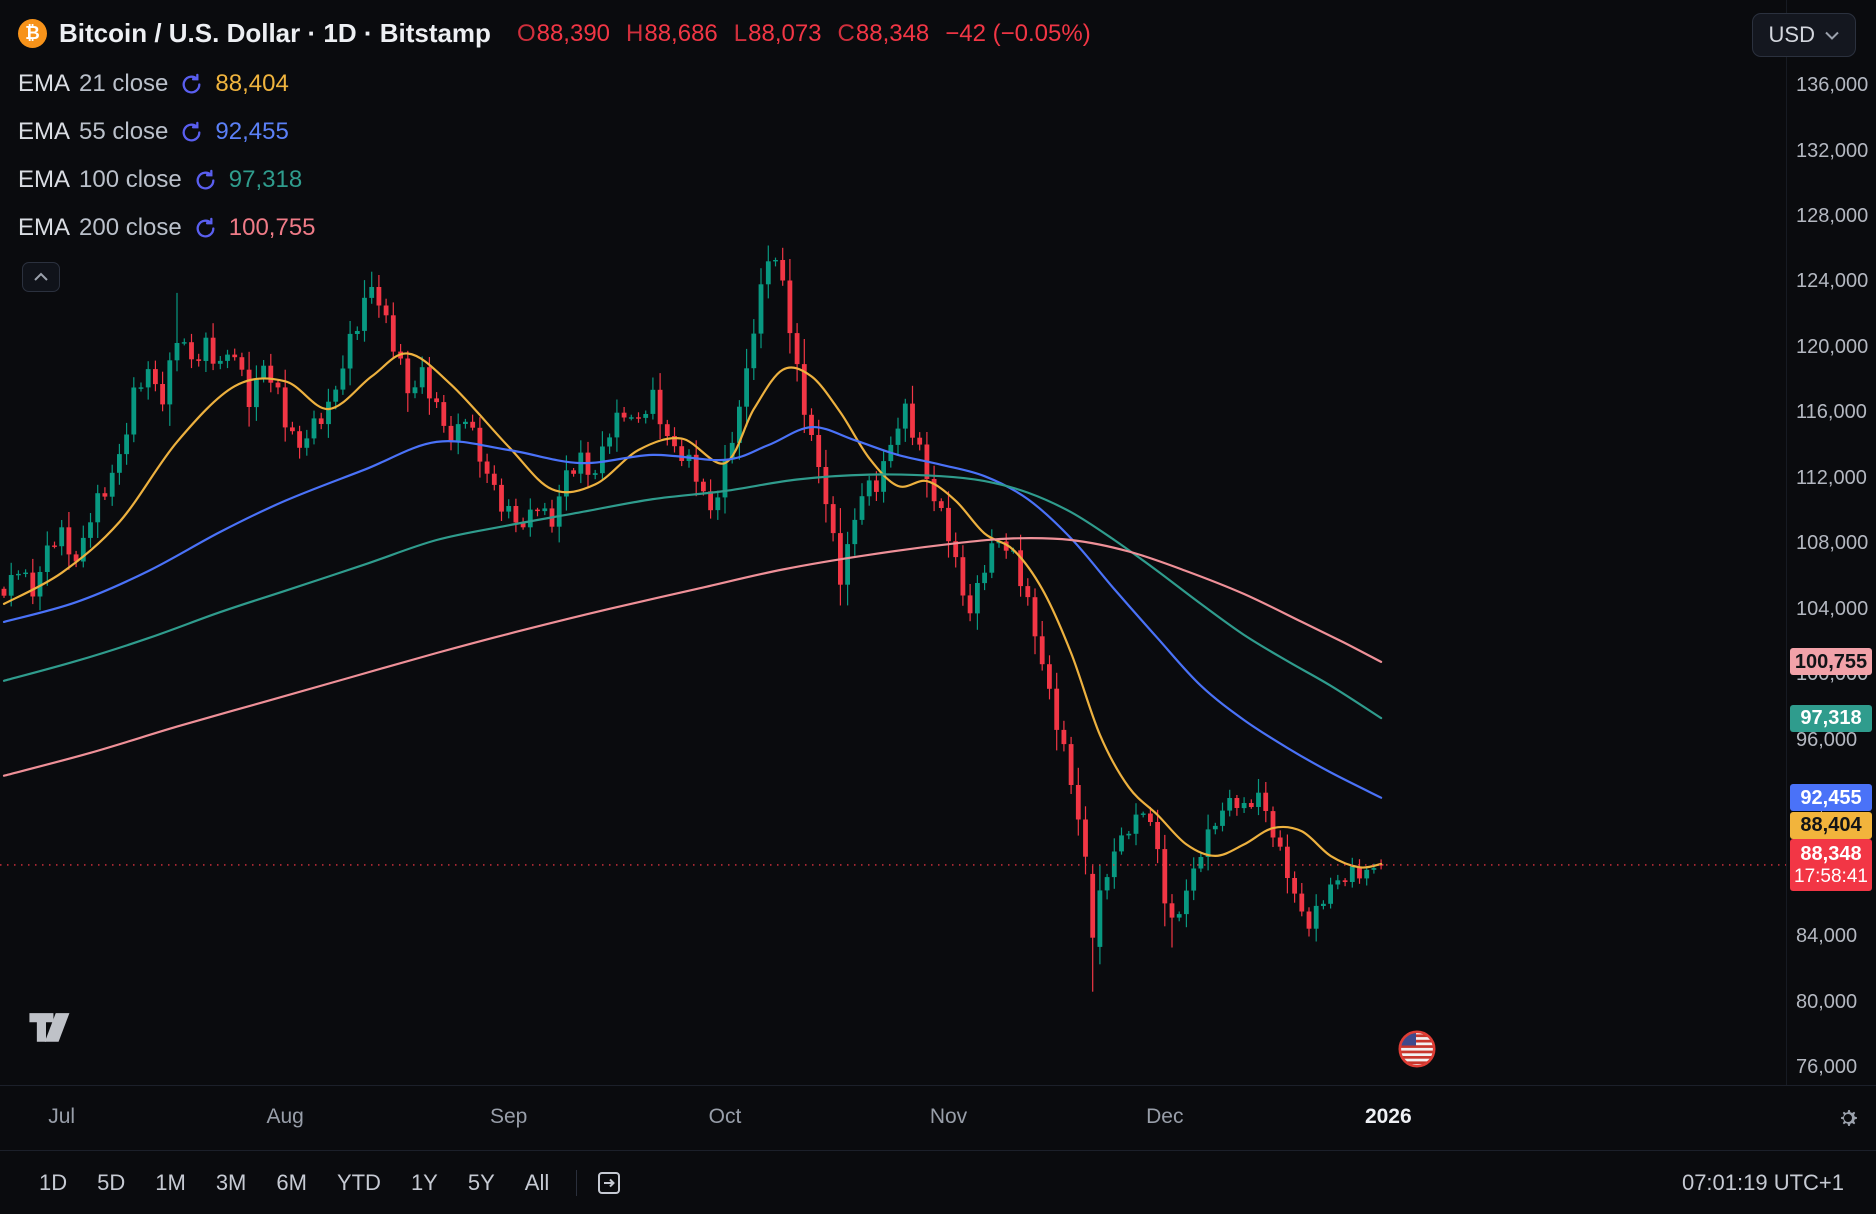  What do you see at coordinates (130, 227) in the screenshot?
I see `indicator-params: 200 close` at bounding box center [130, 227].